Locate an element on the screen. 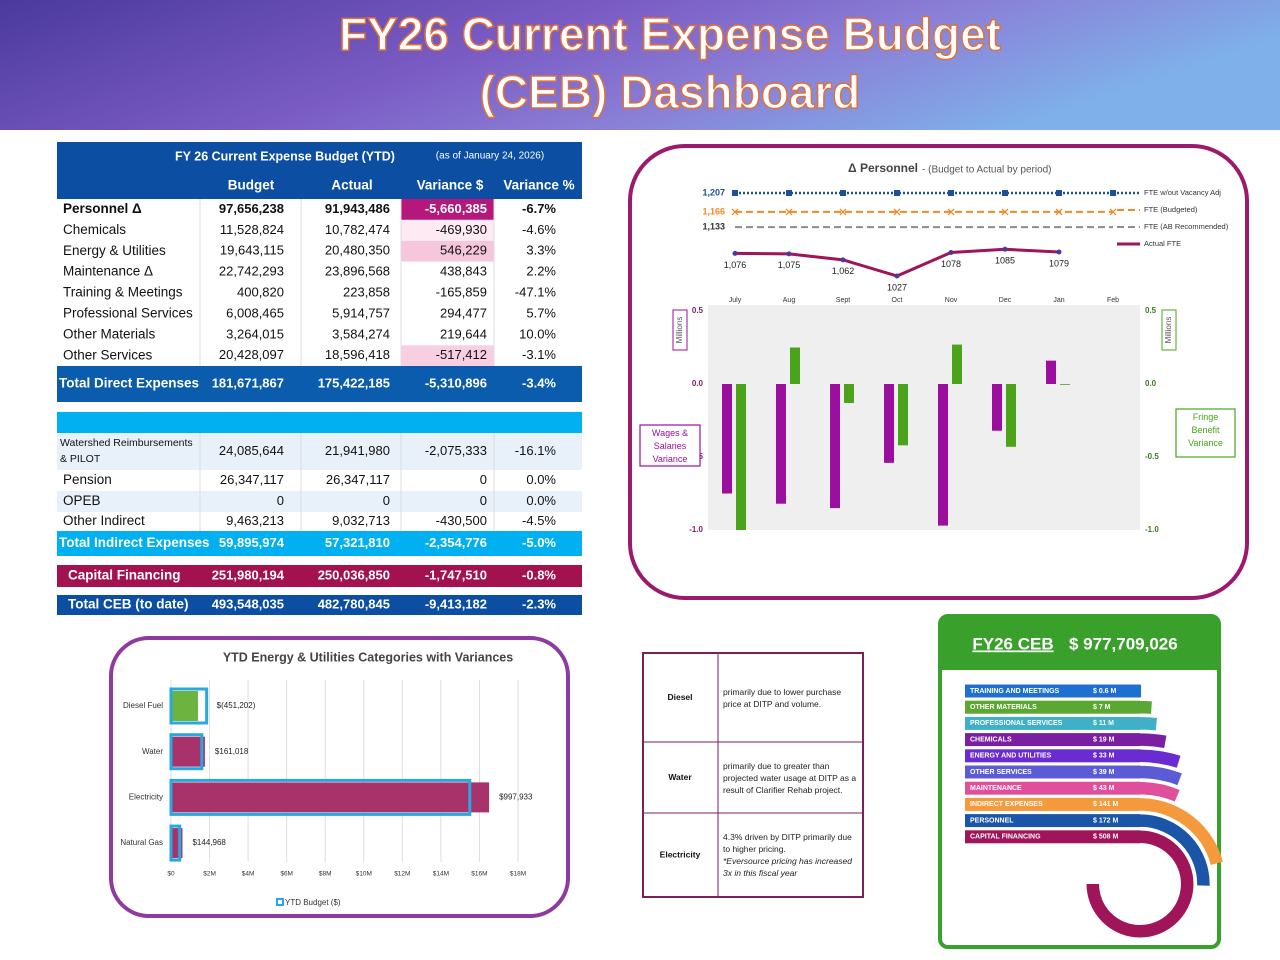 This screenshot has width=1280, height=960. cell: -4.5% is located at coordinates (539, 520).